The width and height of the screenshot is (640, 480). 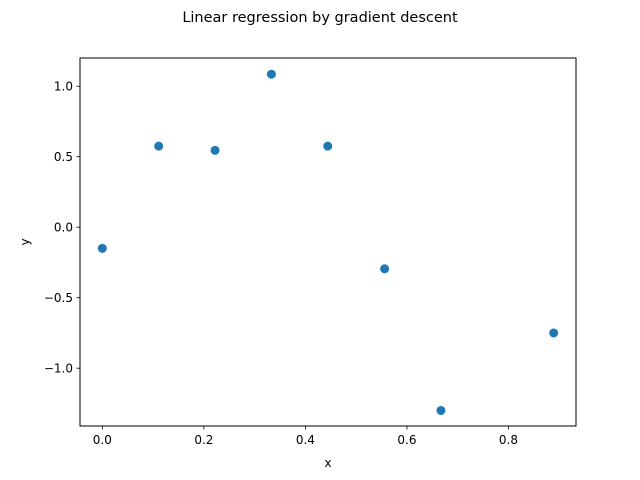 I want to click on y-tick-label: −1.0, so click(x=58, y=369).